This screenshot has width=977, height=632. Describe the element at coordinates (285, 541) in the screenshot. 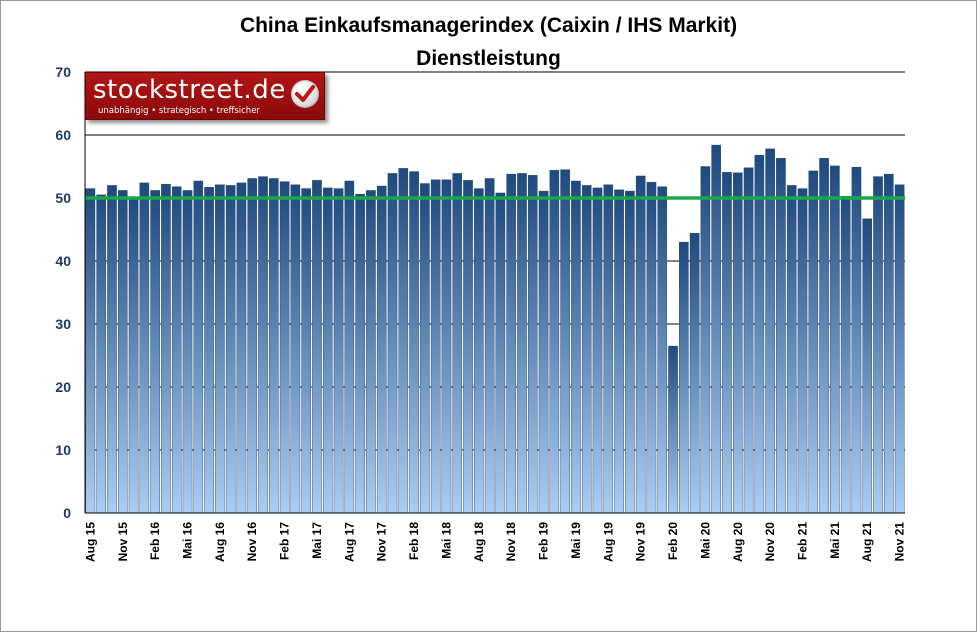

I see `x-tick-label: Feb 17` at that location.